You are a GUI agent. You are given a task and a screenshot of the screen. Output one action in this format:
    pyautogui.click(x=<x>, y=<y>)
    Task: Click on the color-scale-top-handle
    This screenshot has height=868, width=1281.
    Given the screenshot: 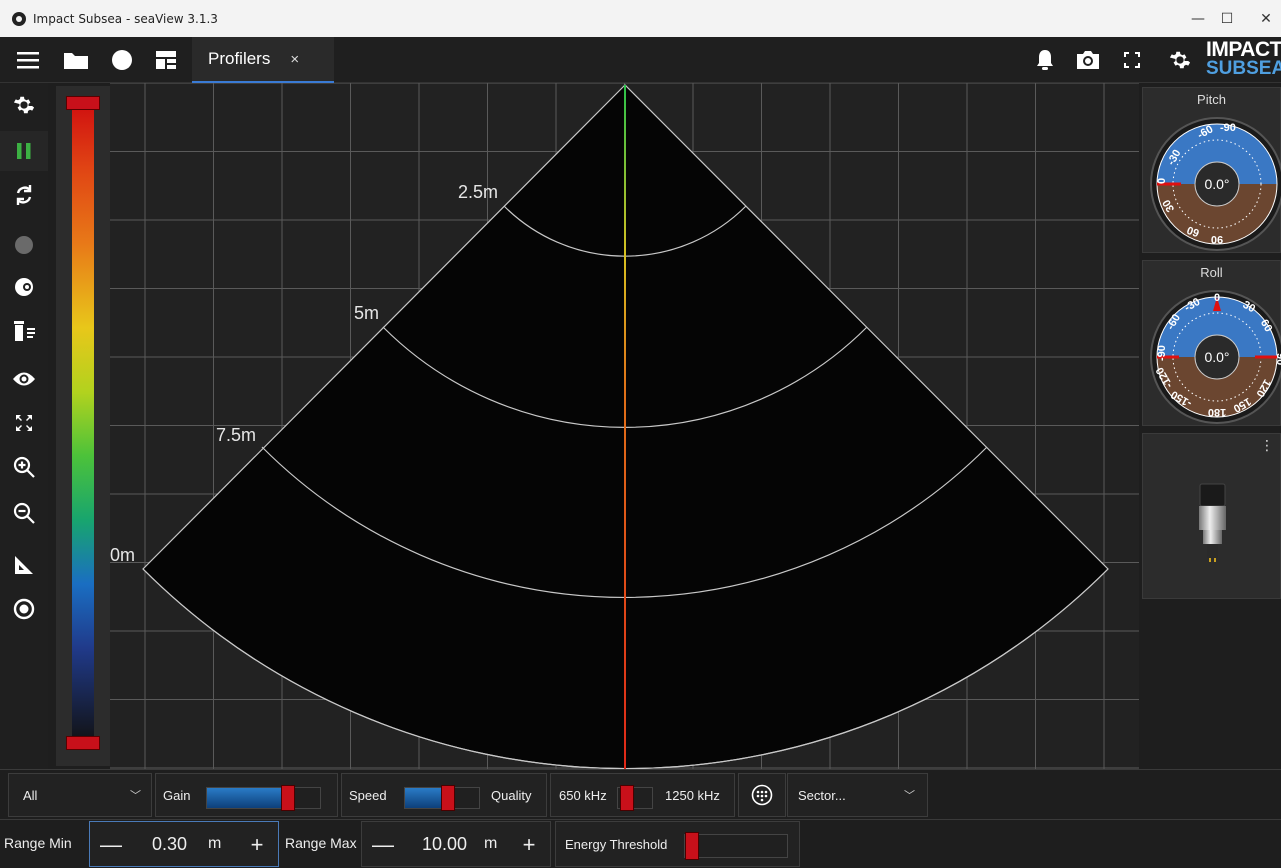 What is the action you would take?
    pyautogui.click(x=83, y=103)
    